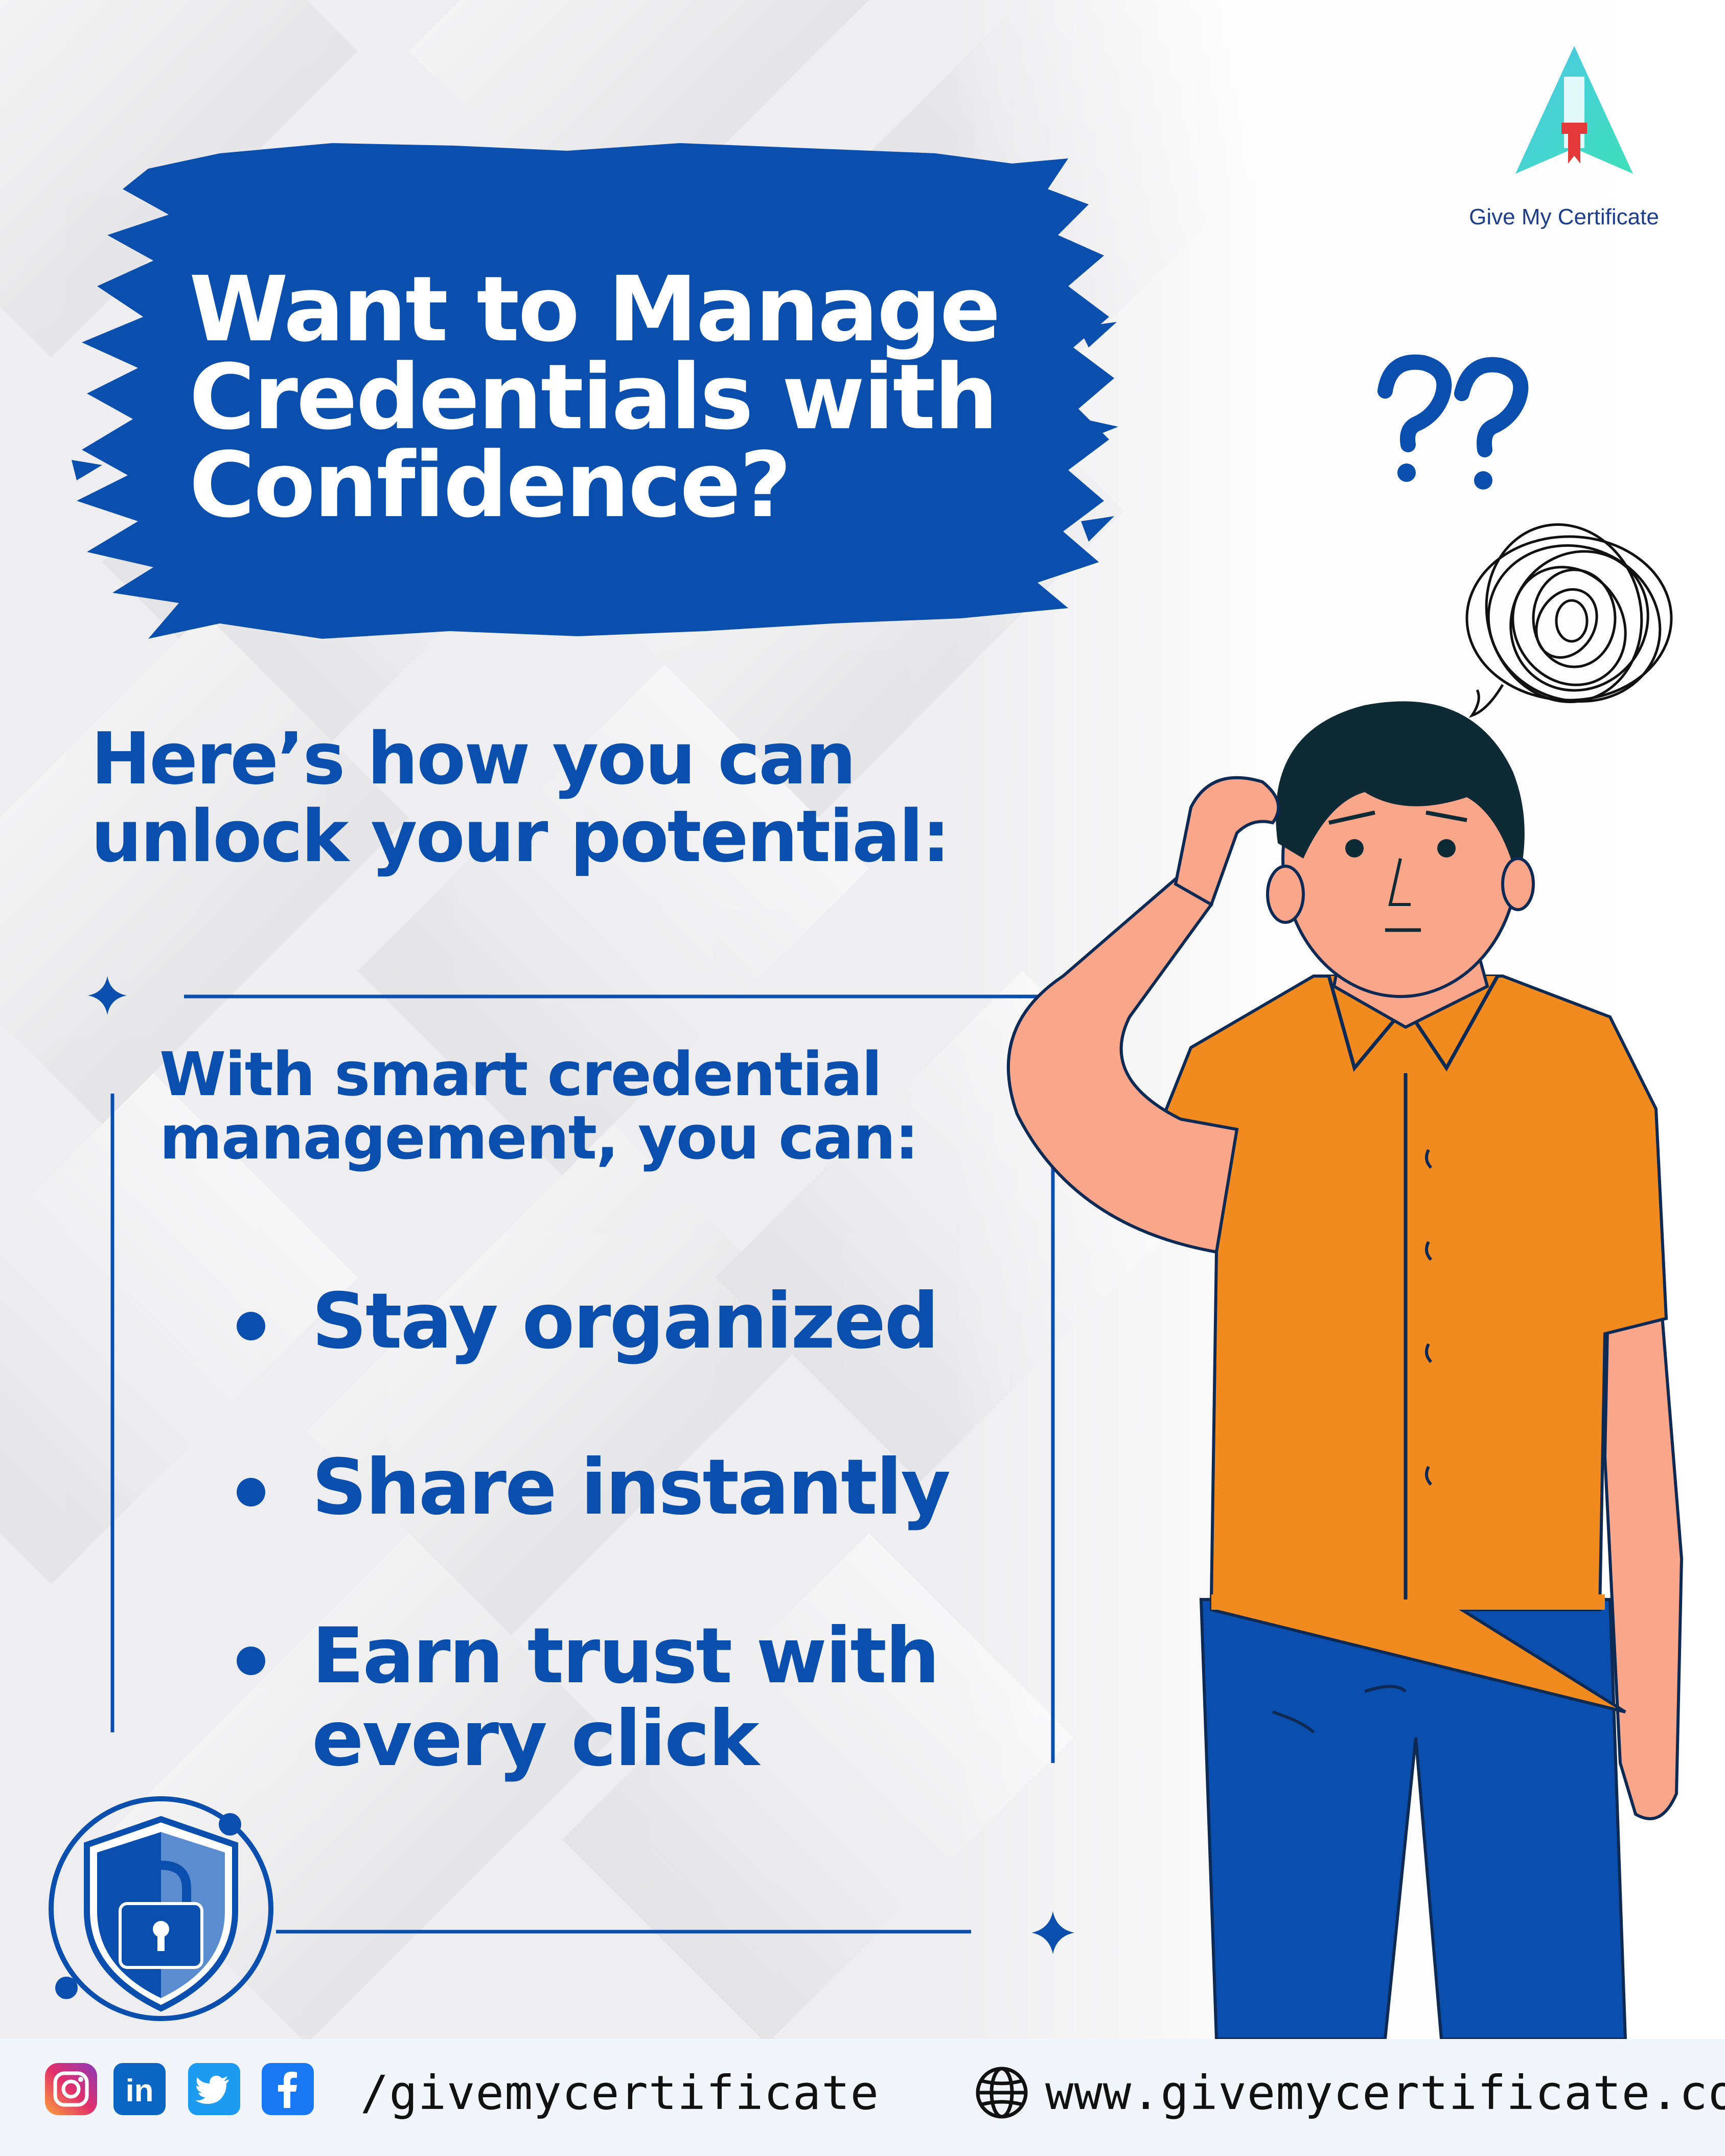  Describe the element at coordinates (161, 1909) in the screenshot. I see `shield-lock-icon` at that location.